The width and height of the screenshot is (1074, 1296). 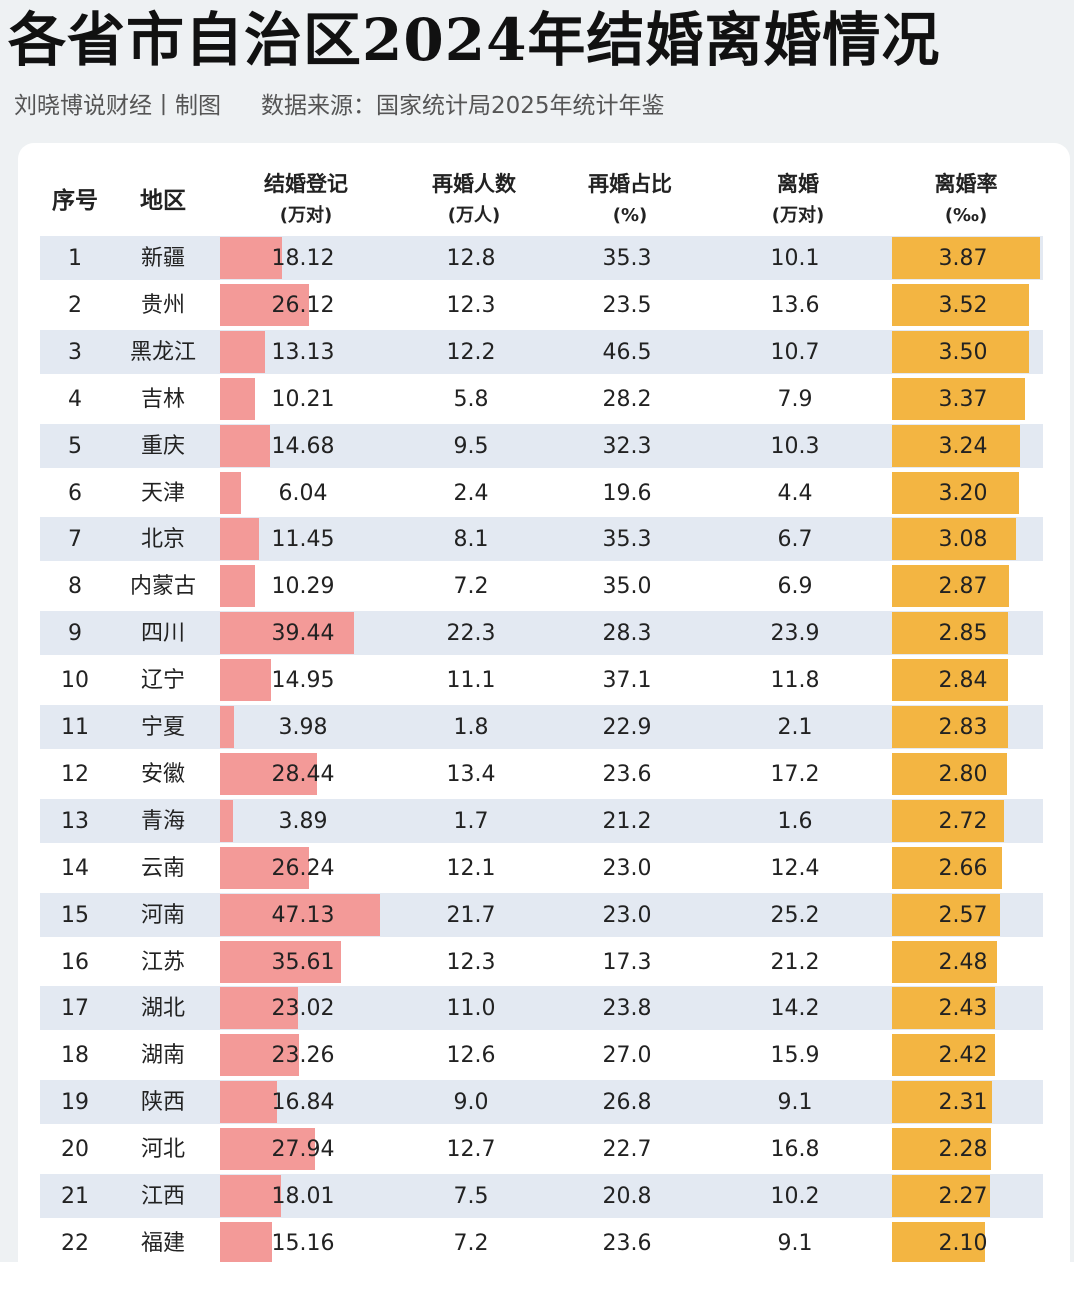 What do you see at coordinates (303, 446) in the screenshot?
I see `marriage-cell: 14.68` at bounding box center [303, 446].